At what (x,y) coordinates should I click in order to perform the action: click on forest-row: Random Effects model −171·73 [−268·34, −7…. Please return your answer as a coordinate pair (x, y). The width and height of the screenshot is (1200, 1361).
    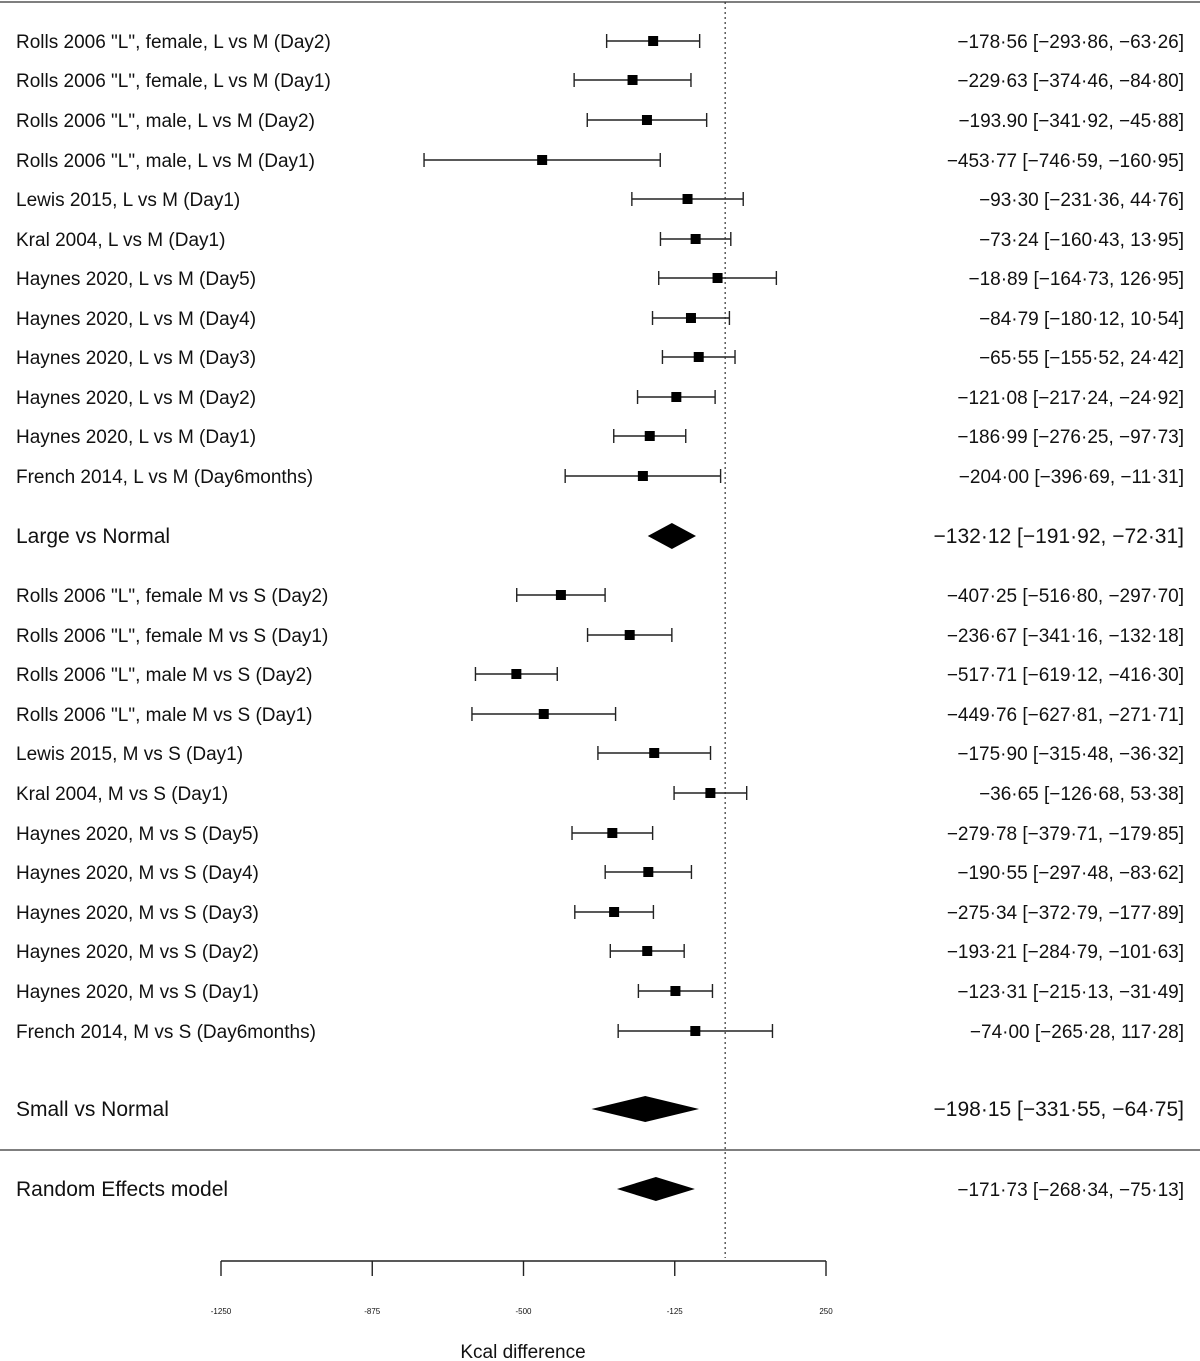
    Looking at the image, I should click on (600, 1189).